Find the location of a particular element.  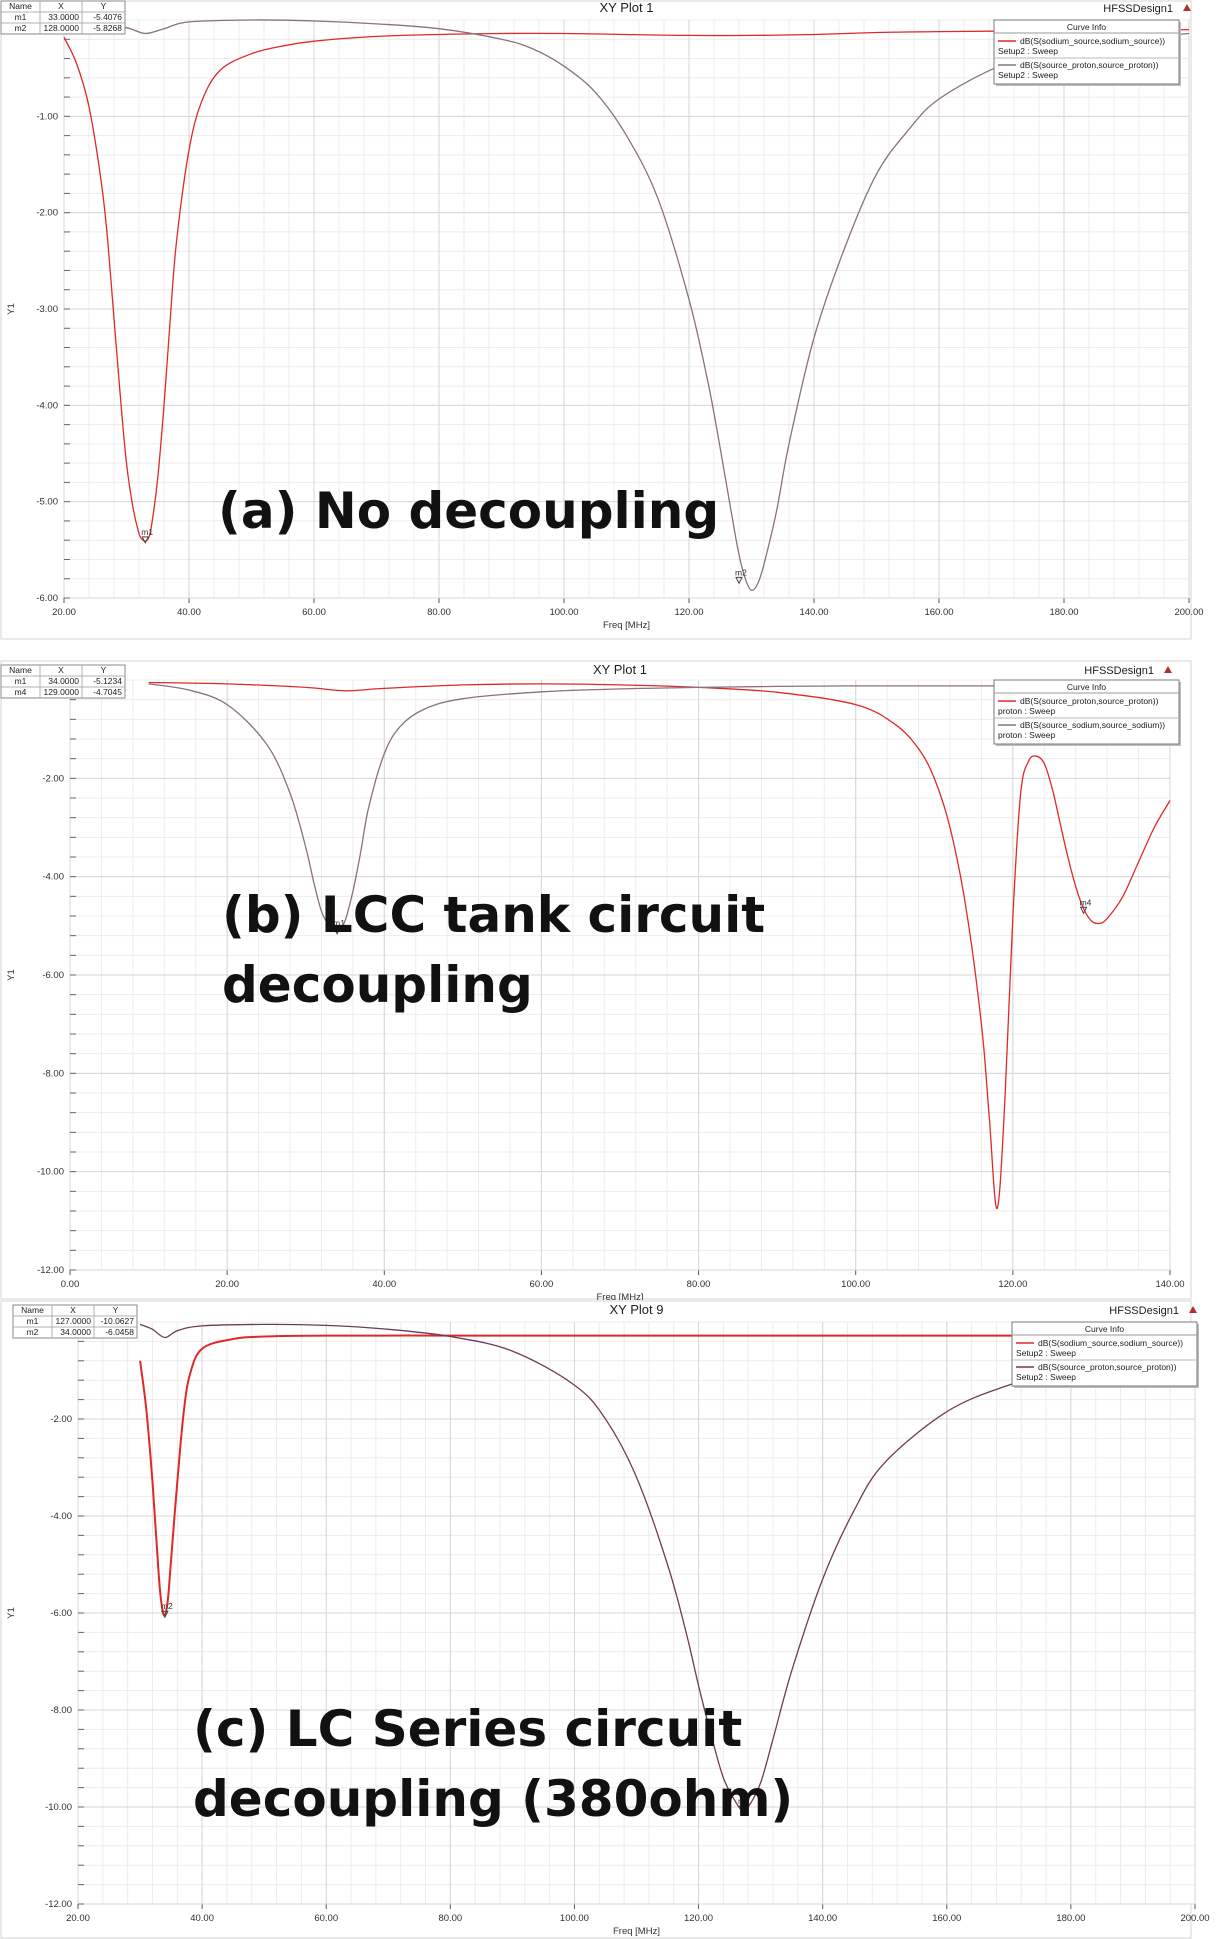

x-tick-label: 200.00 is located at coordinates (1194, 1918).